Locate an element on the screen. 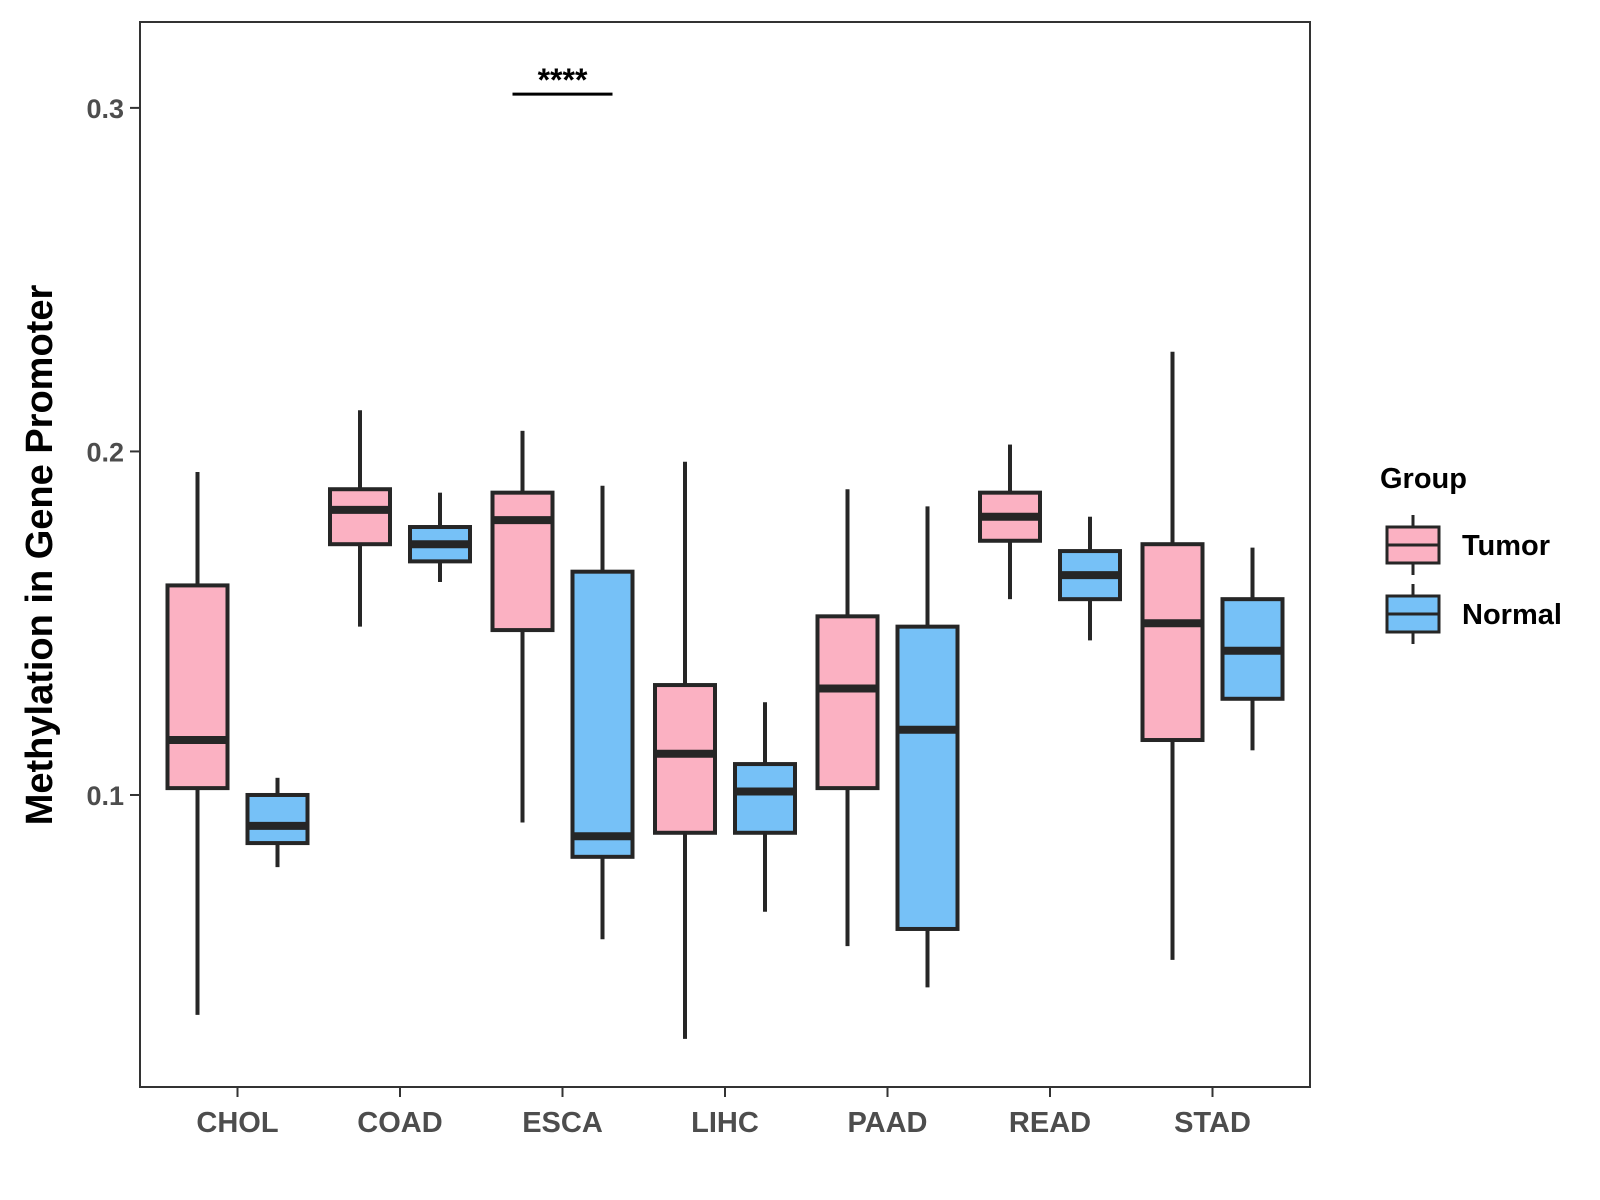  box-tumor-lihc is located at coordinates (685, 750).